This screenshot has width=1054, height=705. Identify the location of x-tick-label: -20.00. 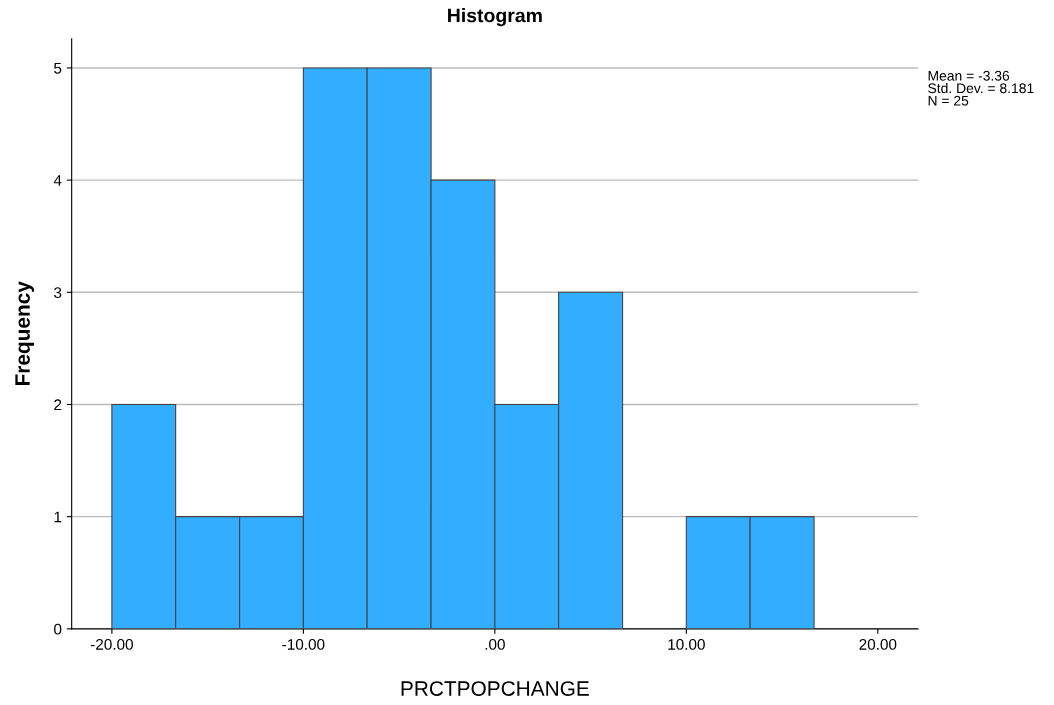
(111, 644).